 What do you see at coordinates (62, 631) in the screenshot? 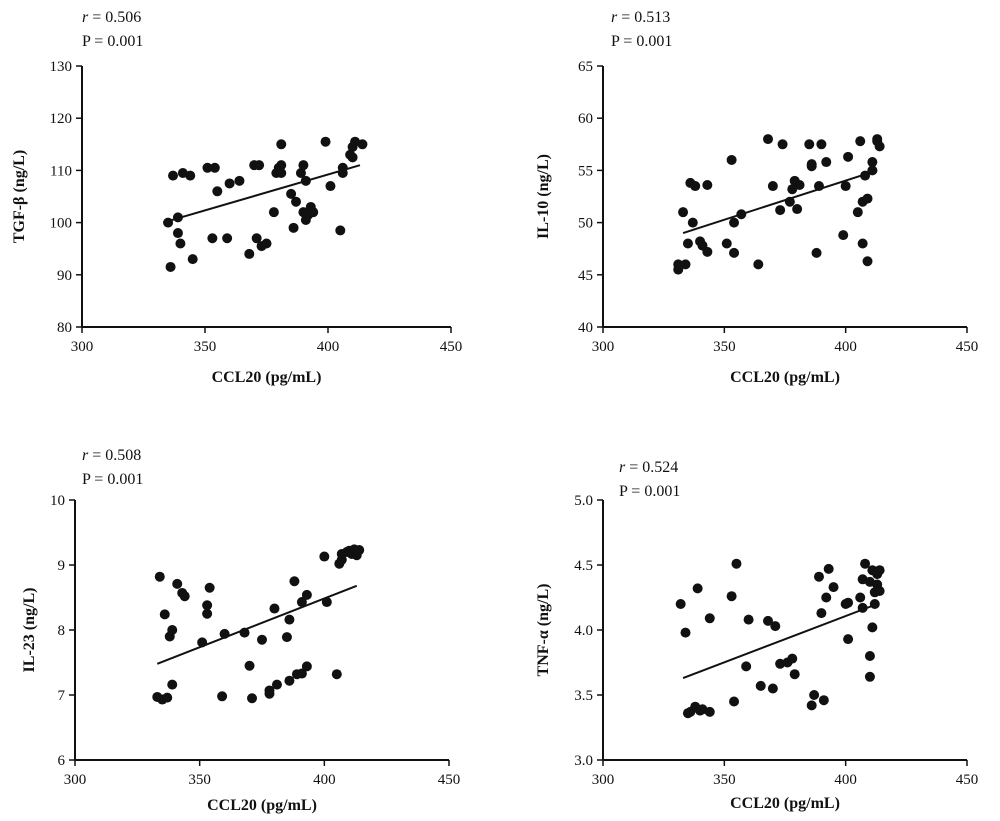
I see `y-tick-label: 8` at bounding box center [62, 631].